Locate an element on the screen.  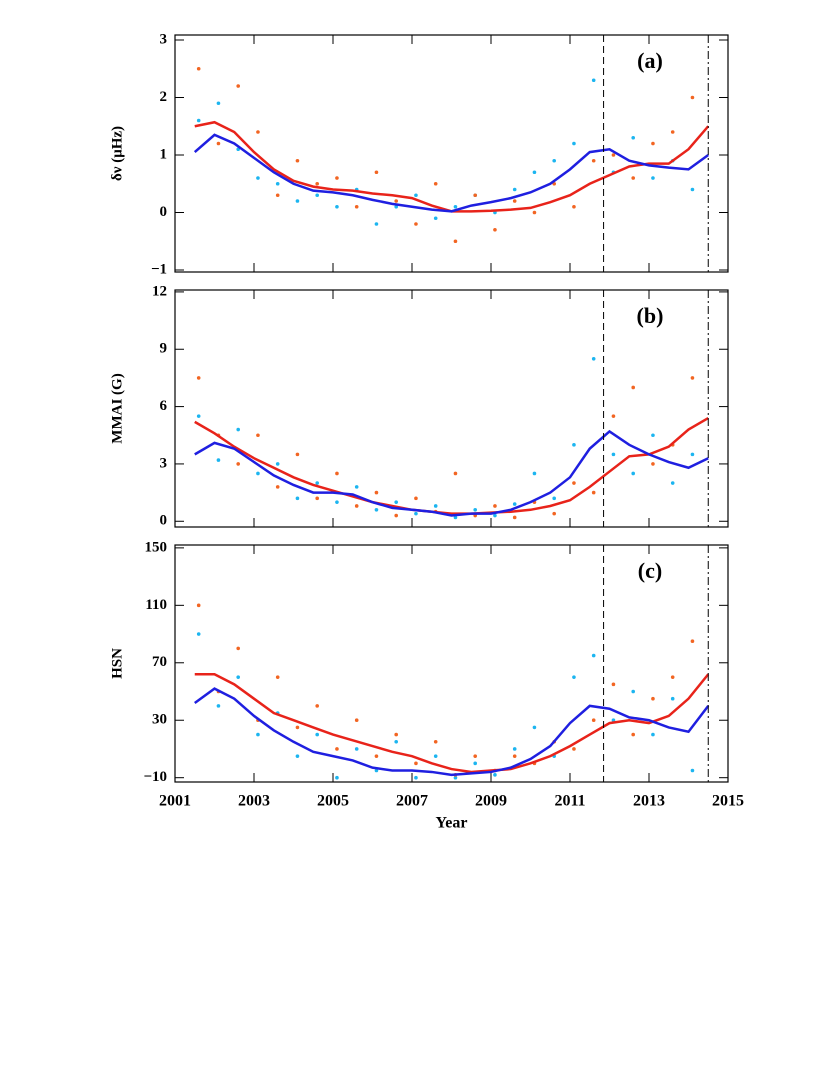
panel-label: (b) is located at coordinates (650, 315).